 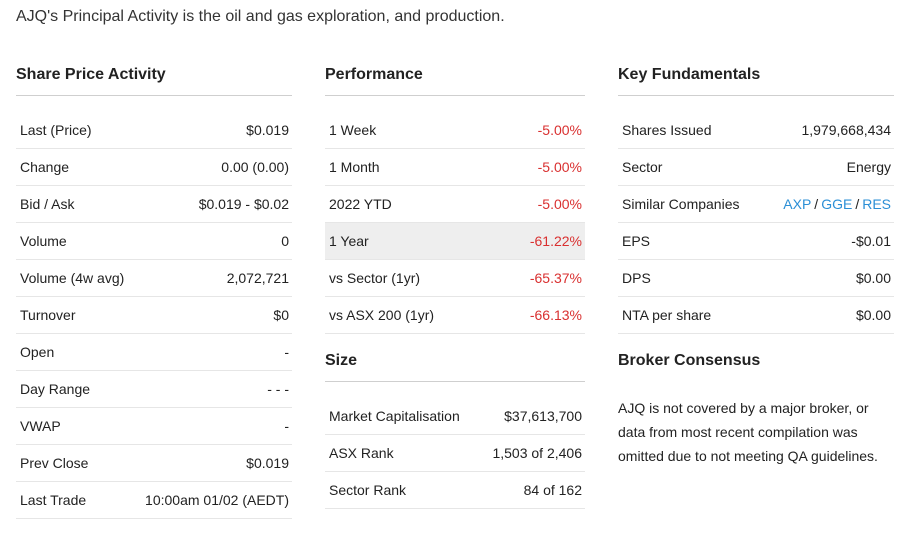 What do you see at coordinates (667, 315) in the screenshot?
I see `row-label: NTA per share` at bounding box center [667, 315].